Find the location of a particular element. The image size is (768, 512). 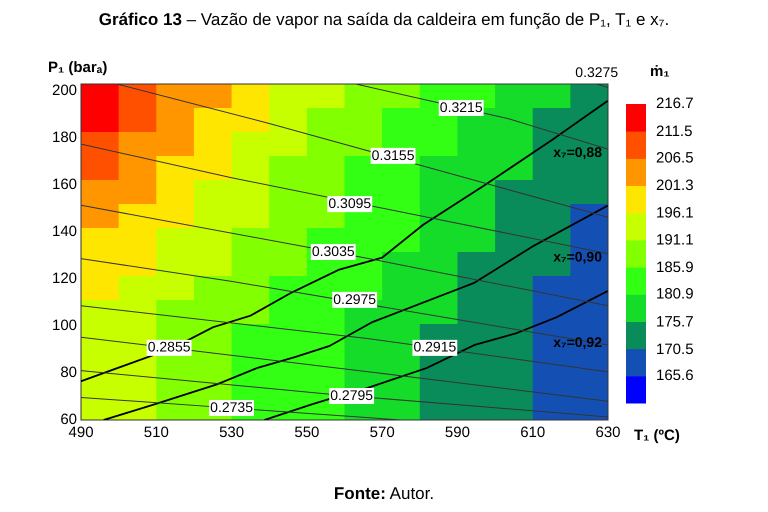

x-tick-label: 510 is located at coordinates (156, 433).